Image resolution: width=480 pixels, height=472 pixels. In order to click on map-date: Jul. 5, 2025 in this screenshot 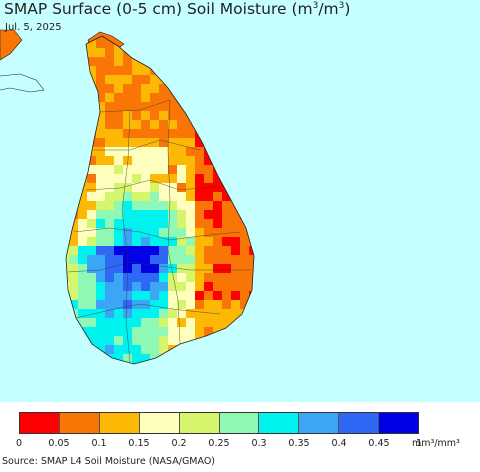, I will do `click(33, 27)`.